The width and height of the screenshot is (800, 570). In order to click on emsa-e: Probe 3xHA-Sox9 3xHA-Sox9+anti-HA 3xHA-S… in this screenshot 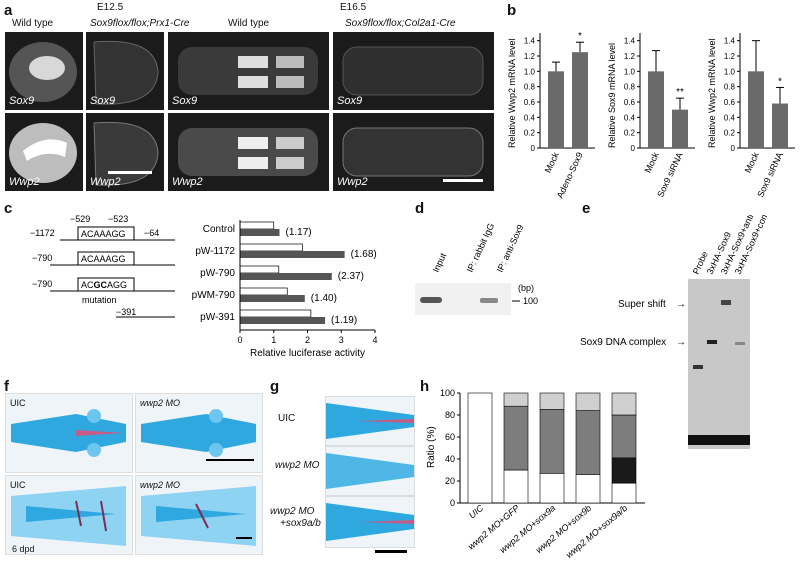, I will do `click(677, 332)`.